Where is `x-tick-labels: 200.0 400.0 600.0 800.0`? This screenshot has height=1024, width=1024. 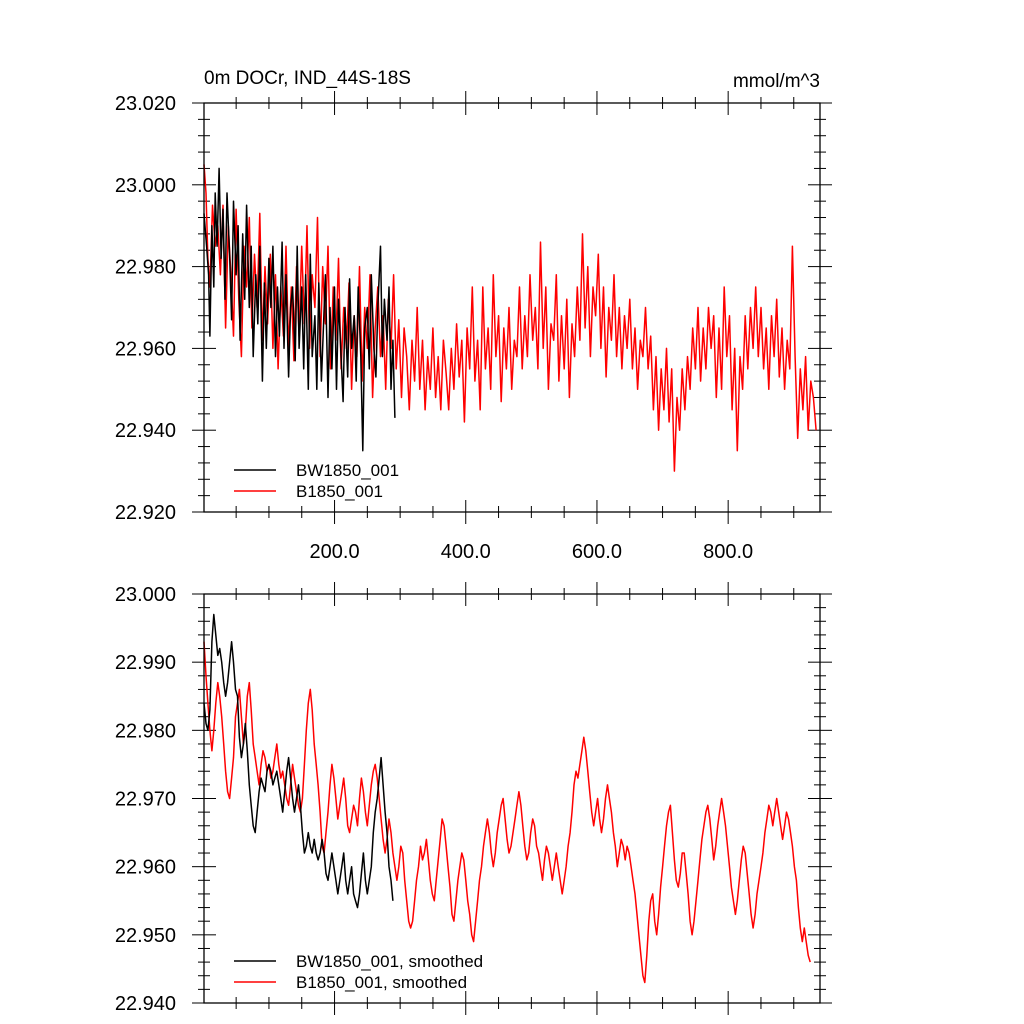
x-tick-labels: 200.0 400.0 600.0 800.0 is located at coordinates (532, 552).